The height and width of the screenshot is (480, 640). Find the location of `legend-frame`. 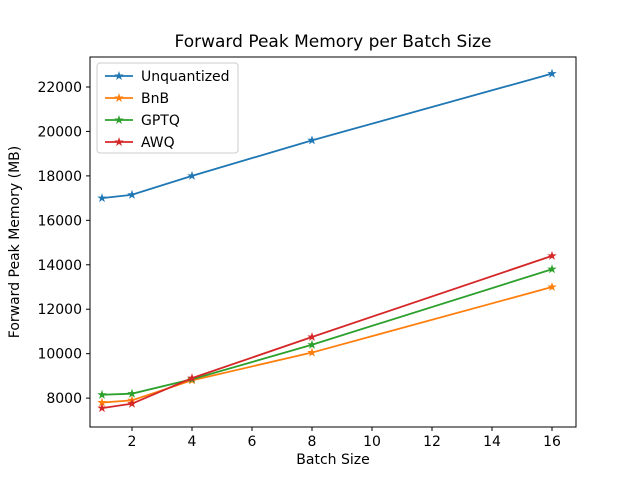

legend-frame is located at coordinates (167, 108).